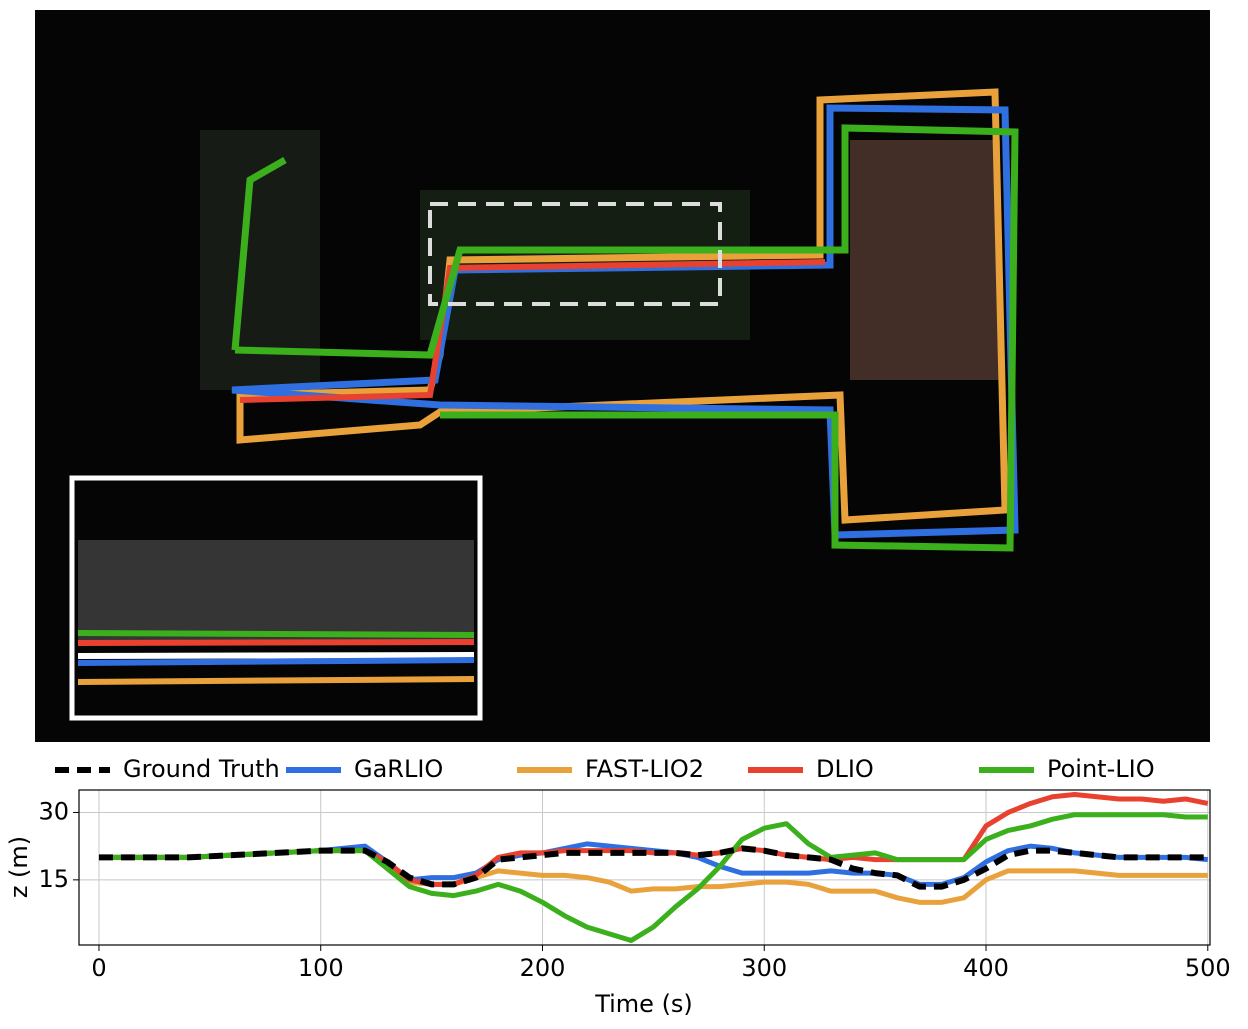 Image resolution: width=1248 pixels, height=1029 pixels. I want to click on y-axis-label: z (m), so click(19, 867).